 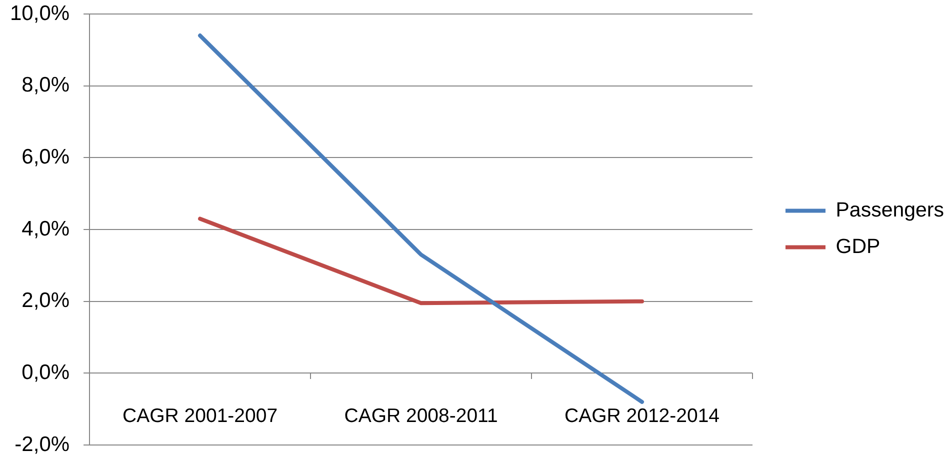 What do you see at coordinates (642, 416) in the screenshot?
I see `x-tick-label: CAGR 2012-2014` at bounding box center [642, 416].